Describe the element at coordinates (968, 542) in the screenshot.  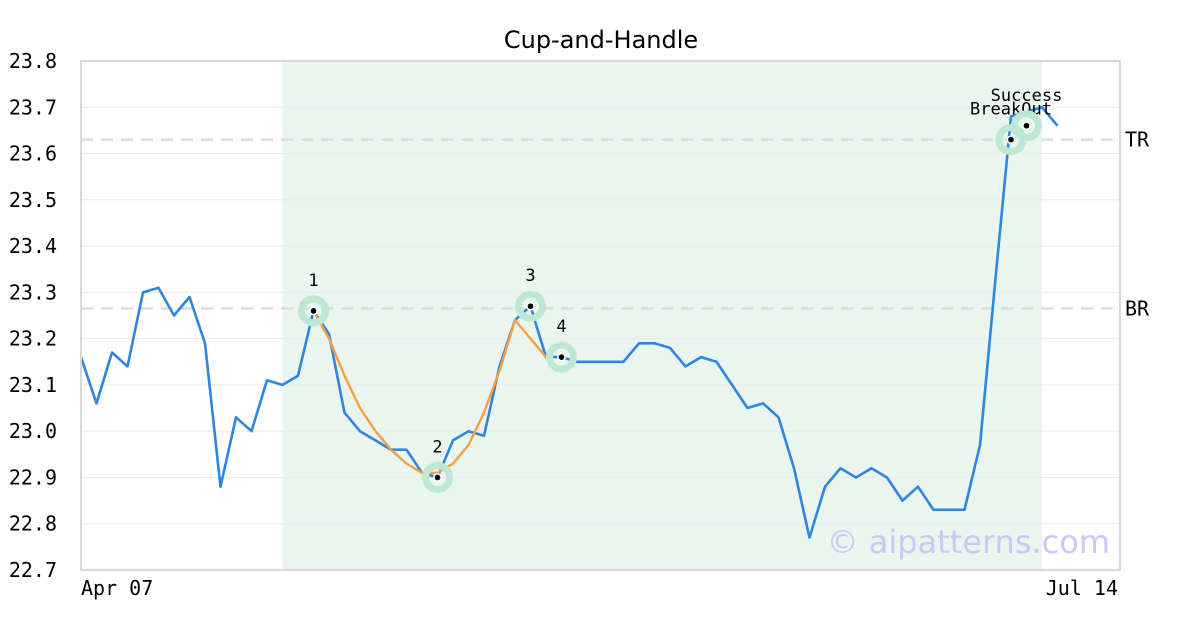
I see `watermark-text: © aipatterns.com` at that location.